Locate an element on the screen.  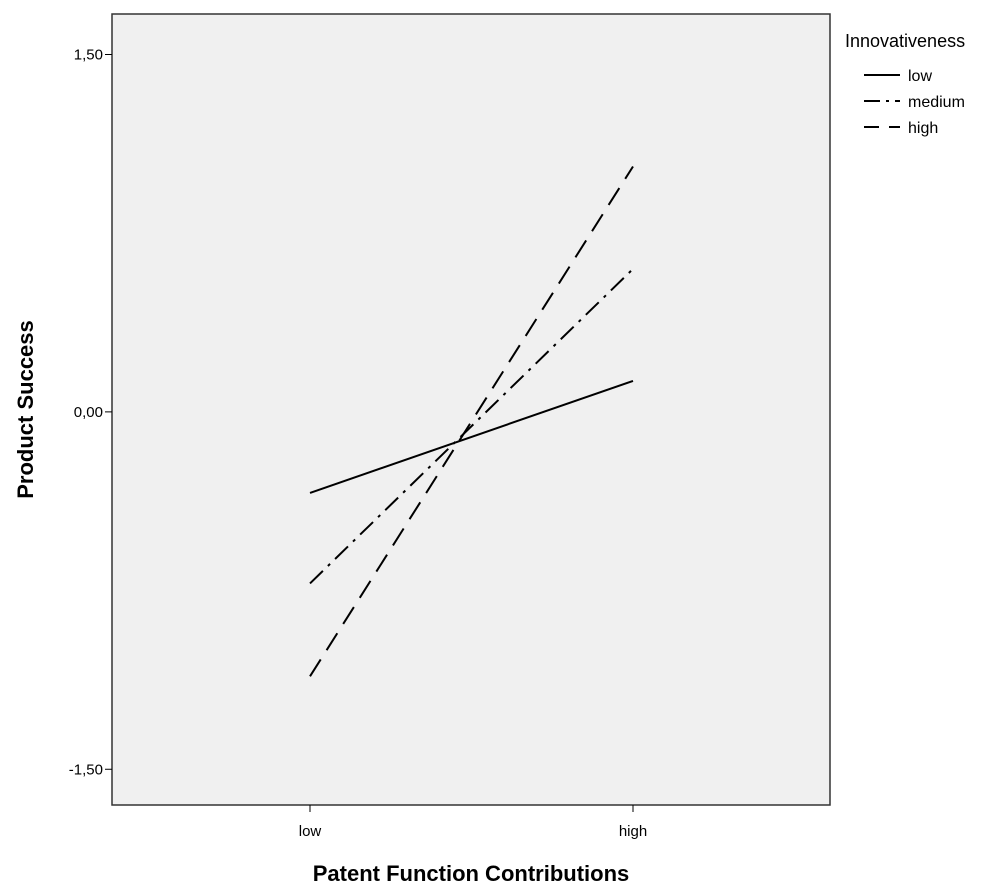
series-line-low is located at coordinates (471, 436).